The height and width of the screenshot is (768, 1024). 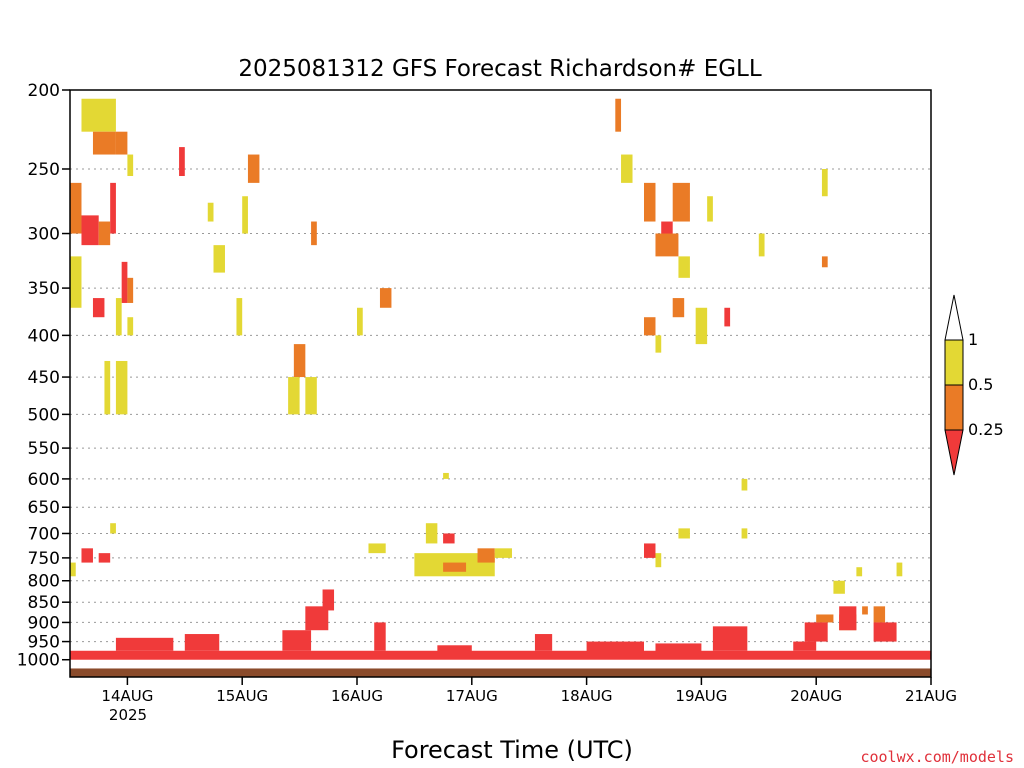 What do you see at coordinates (44, 623) in the screenshot?
I see `y-tick-label-900: 900` at bounding box center [44, 623].